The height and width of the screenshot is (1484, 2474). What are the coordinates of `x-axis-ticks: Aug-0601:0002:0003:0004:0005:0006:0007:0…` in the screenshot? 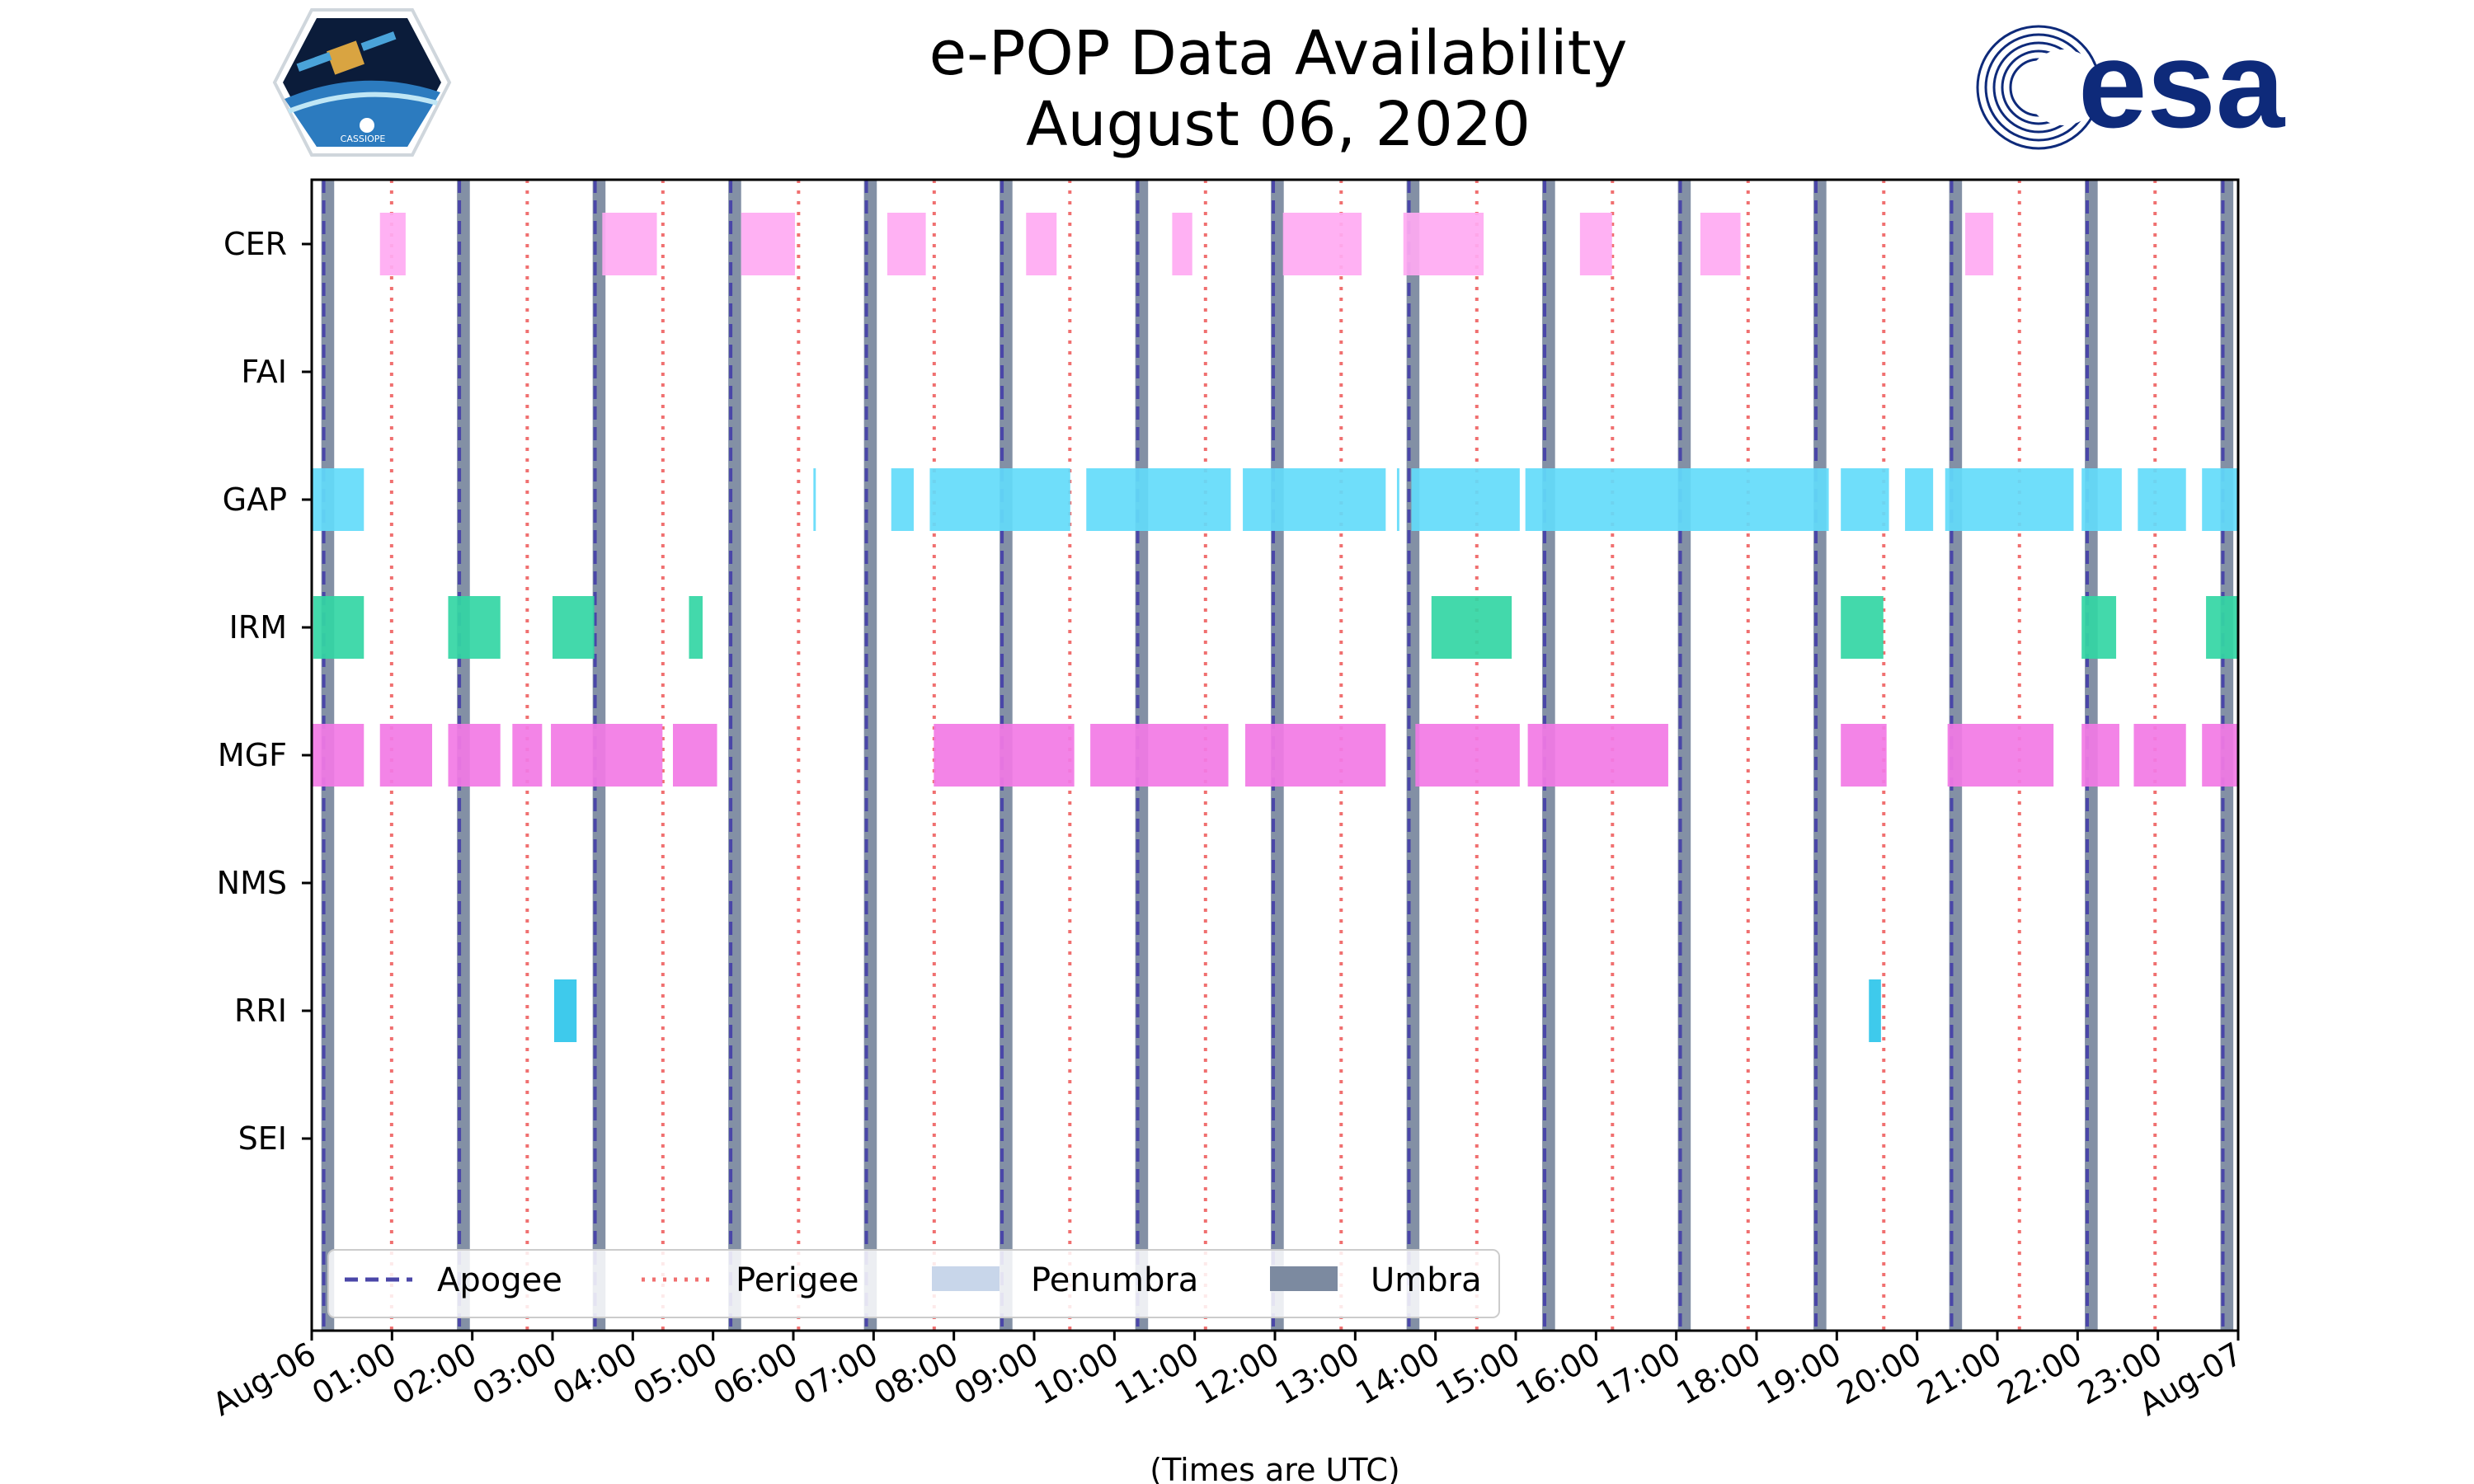 It's located at (1227, 1377).